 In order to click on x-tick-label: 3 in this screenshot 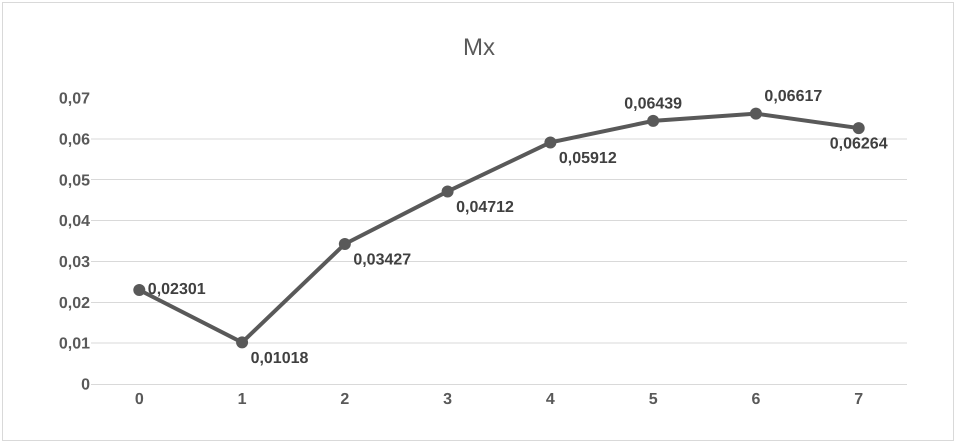, I will do `click(447, 399)`.